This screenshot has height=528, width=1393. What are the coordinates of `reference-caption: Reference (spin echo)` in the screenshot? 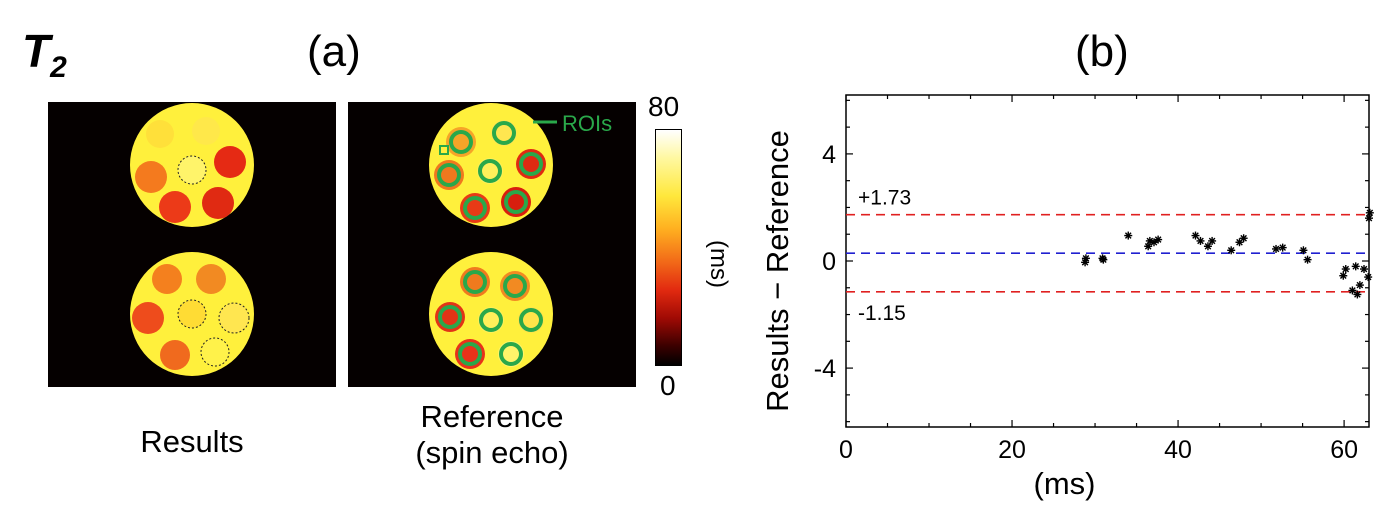 It's located at (492, 435).